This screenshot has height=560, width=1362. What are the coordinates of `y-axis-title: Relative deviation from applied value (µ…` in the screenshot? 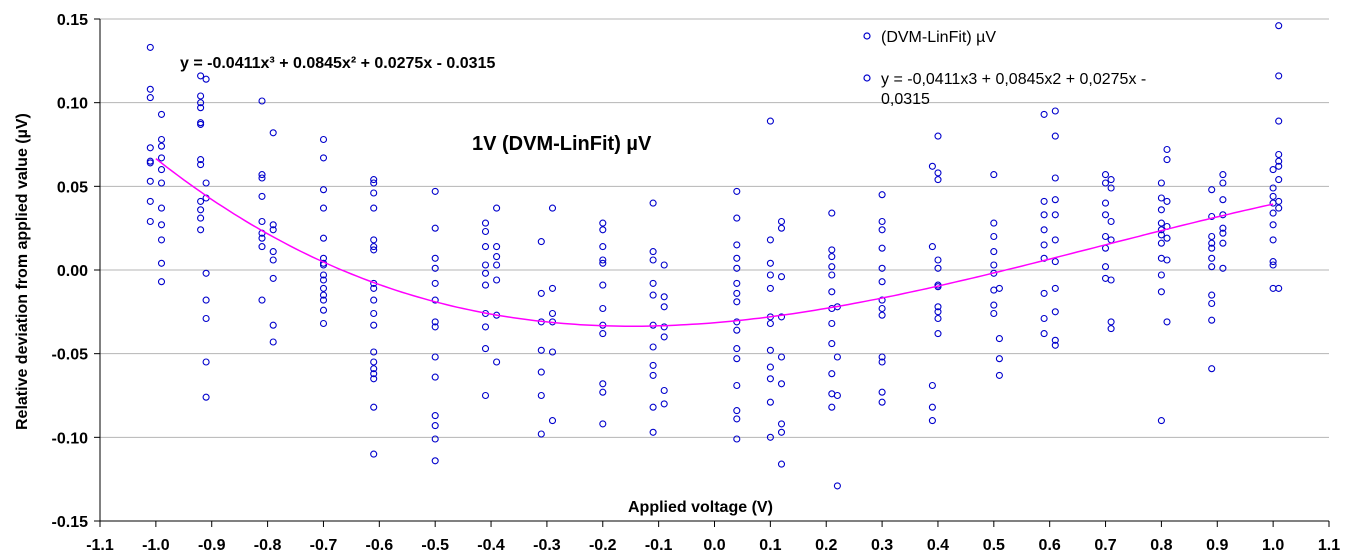 It's located at (22, 271).